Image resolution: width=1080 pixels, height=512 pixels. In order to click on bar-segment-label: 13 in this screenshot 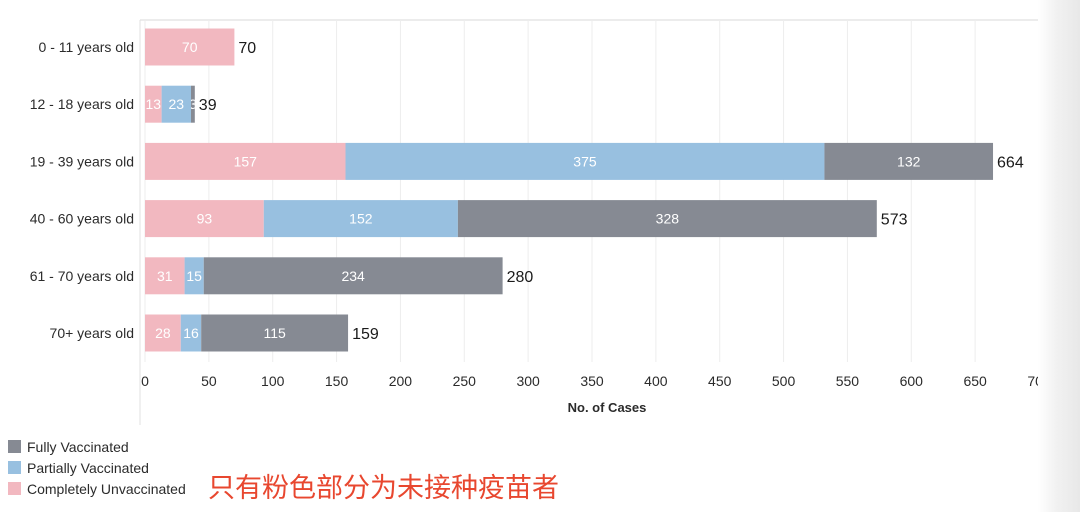, I will do `click(154, 104)`.